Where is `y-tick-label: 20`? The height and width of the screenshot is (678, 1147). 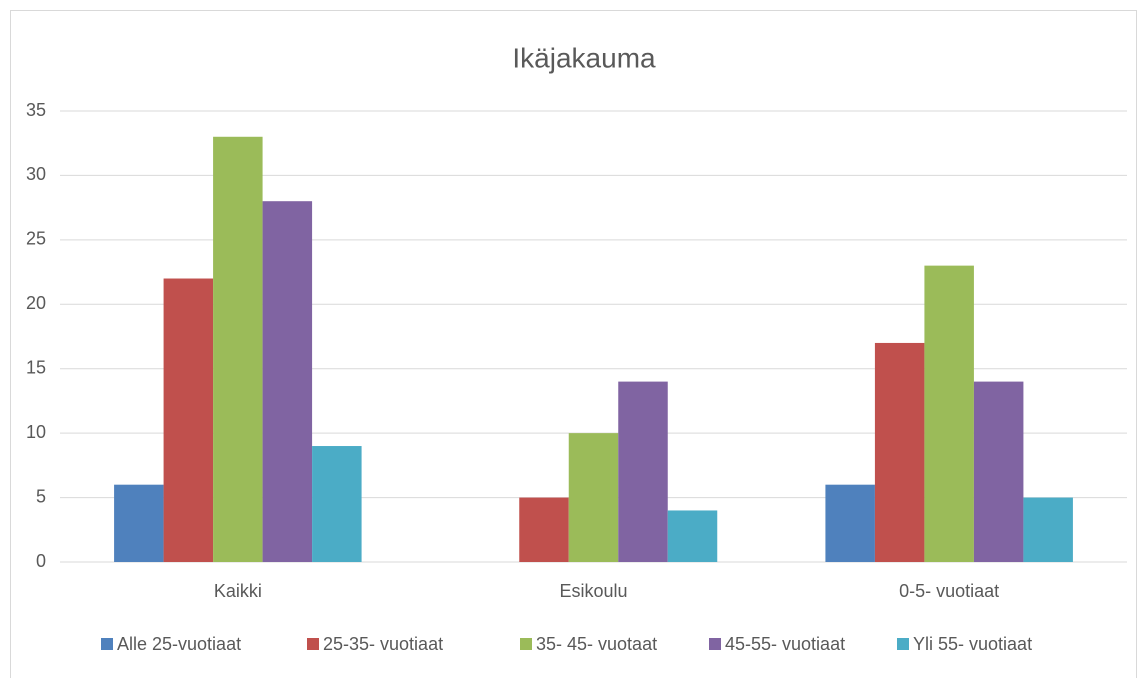 y-tick-label: 20 is located at coordinates (36, 303).